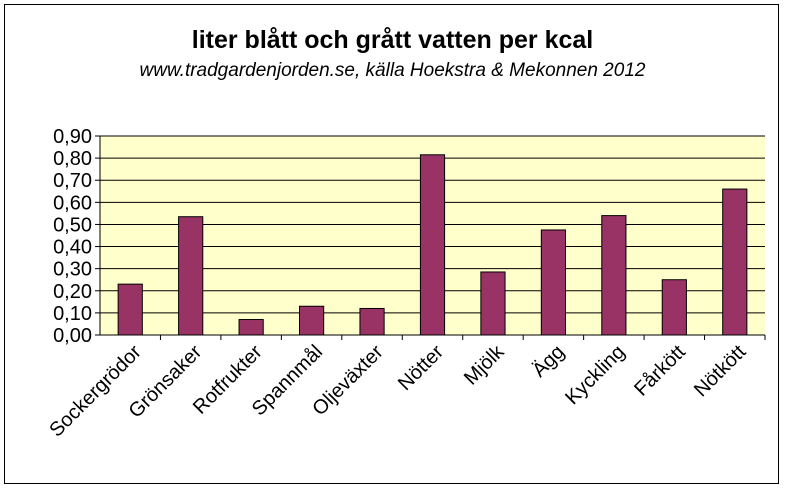 The width and height of the screenshot is (785, 490). Describe the element at coordinates (484, 364) in the screenshot. I see `x-category-label: Mjölk` at that location.